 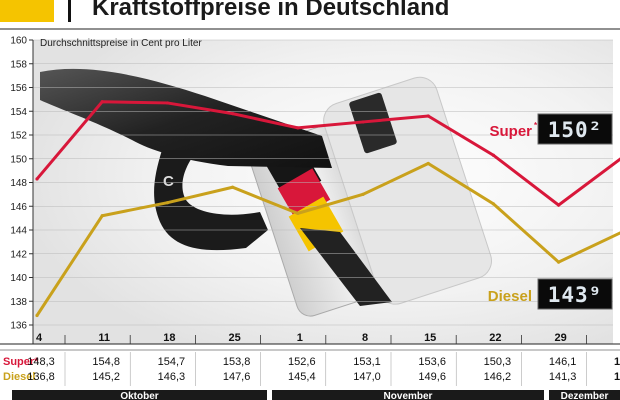 I want to click on y-tick-label: 154, so click(x=18, y=112).